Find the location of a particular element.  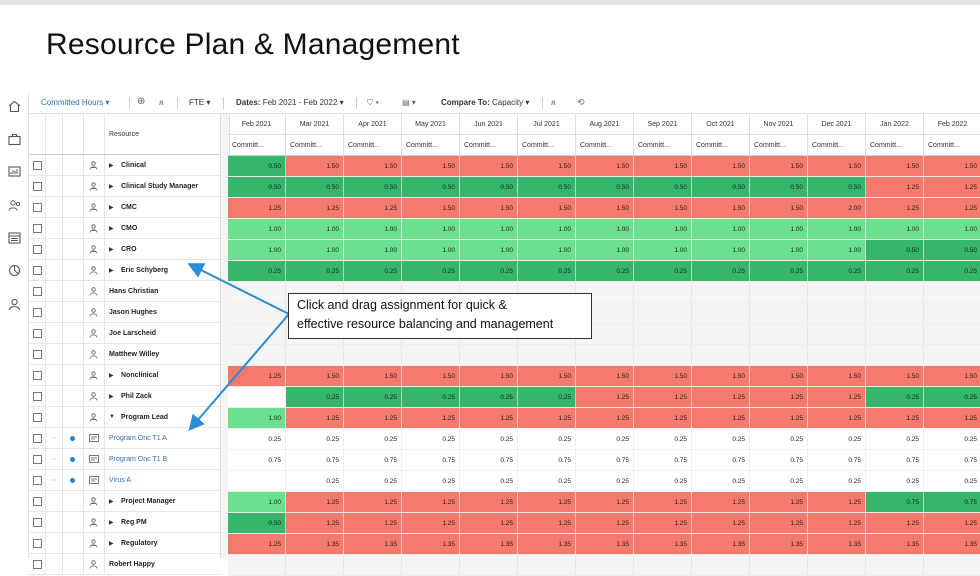

resource-name-cell: ▶ CMC is located at coordinates (162, 207).